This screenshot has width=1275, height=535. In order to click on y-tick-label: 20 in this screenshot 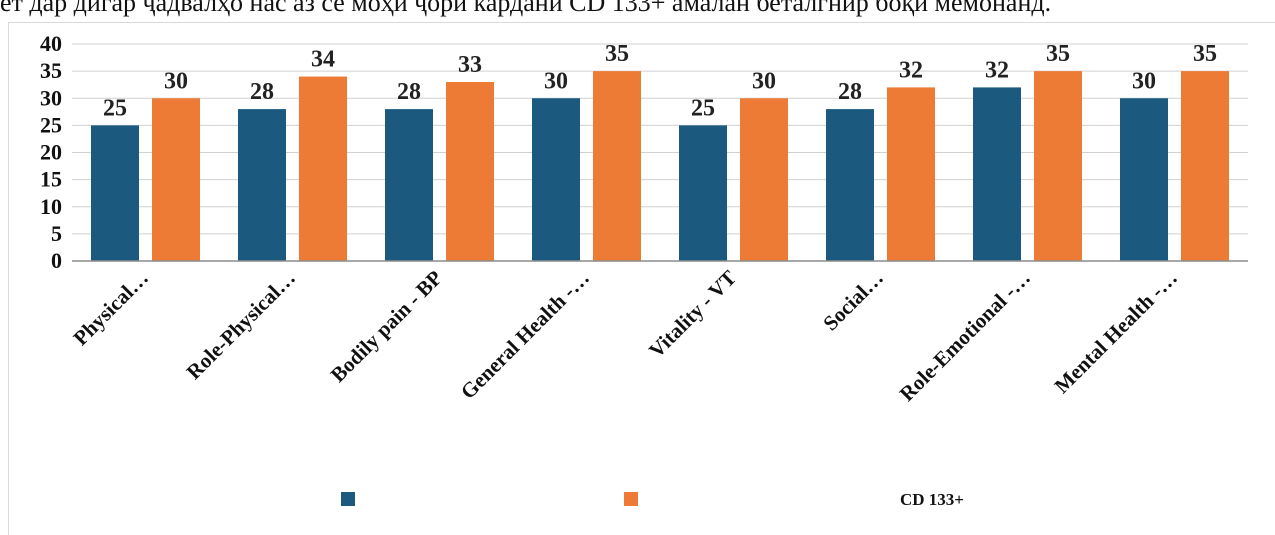, I will do `click(51, 152)`.